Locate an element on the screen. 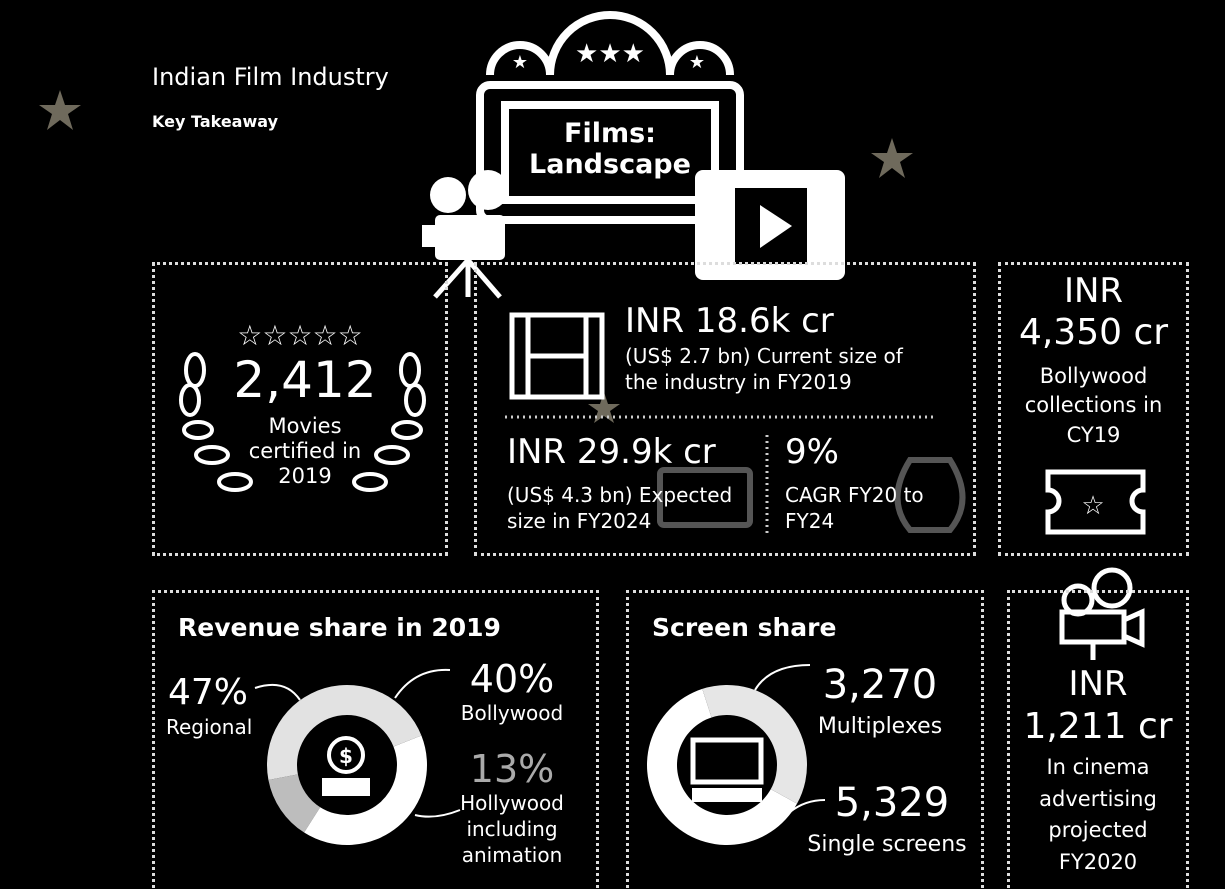 This screenshot has height=889, width=1225. ticket-star: ☆ is located at coordinates (1092, 506).